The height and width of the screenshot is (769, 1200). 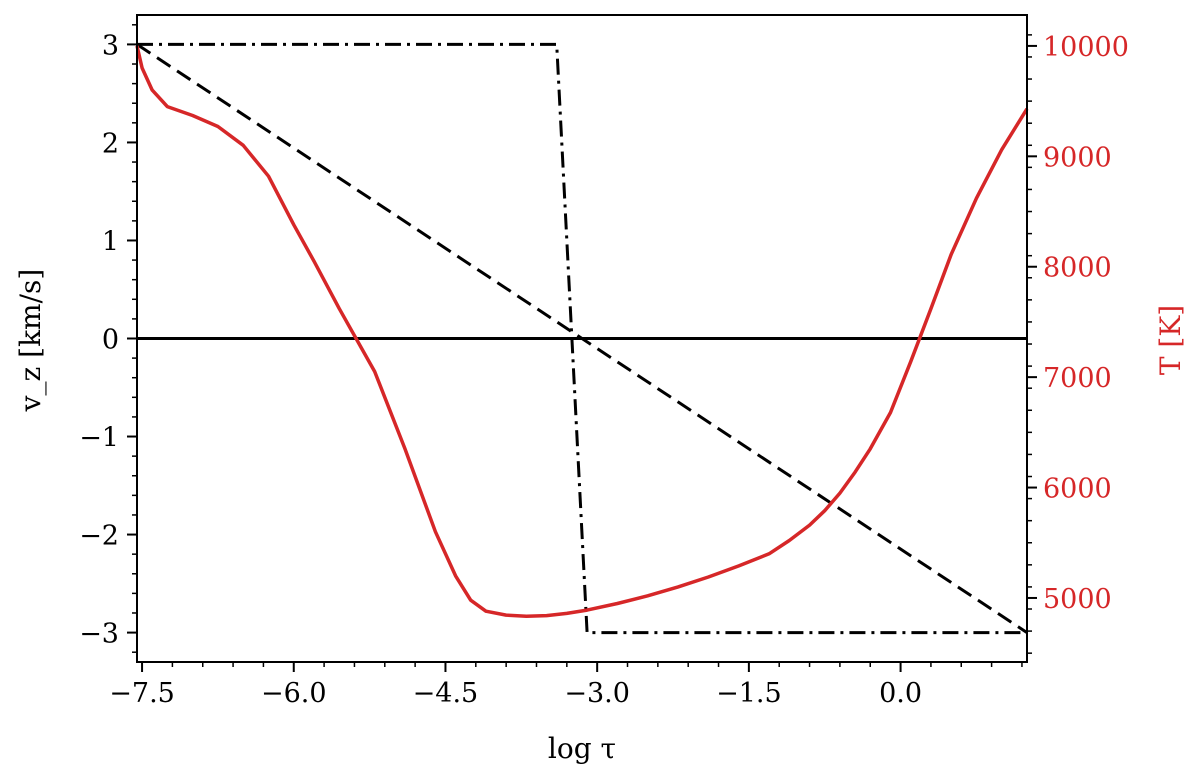 I want to click on y-right-tick-label: 7000, so click(x=1077, y=378).